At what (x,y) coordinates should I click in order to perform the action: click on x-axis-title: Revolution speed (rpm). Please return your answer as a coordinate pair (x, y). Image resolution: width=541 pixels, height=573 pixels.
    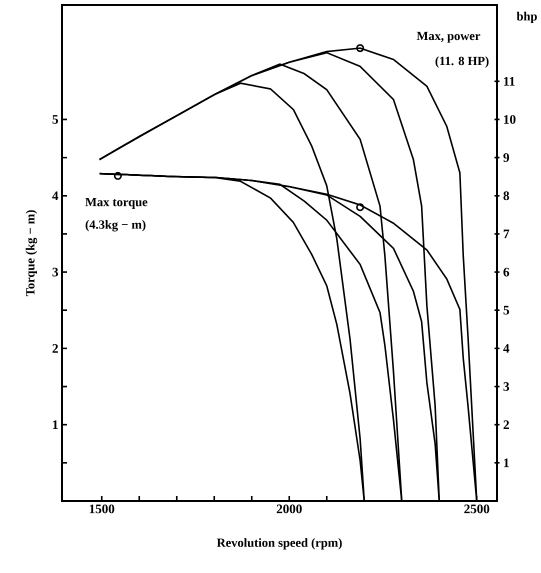
    Looking at the image, I should click on (279, 544).